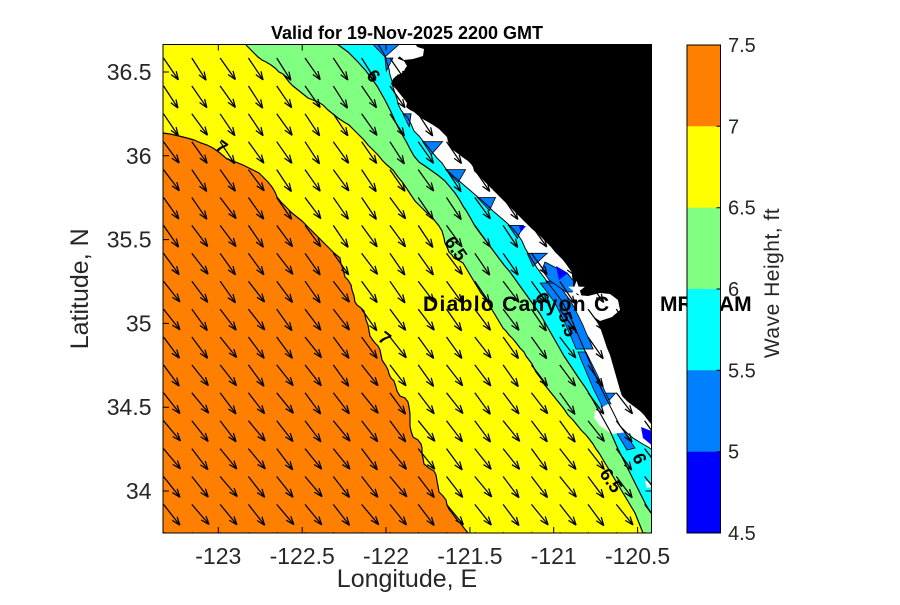 The image size is (900, 605). Describe the element at coordinates (517, 304) in the screenshot. I see `svg-text: Diablo Canyon C` at that location.